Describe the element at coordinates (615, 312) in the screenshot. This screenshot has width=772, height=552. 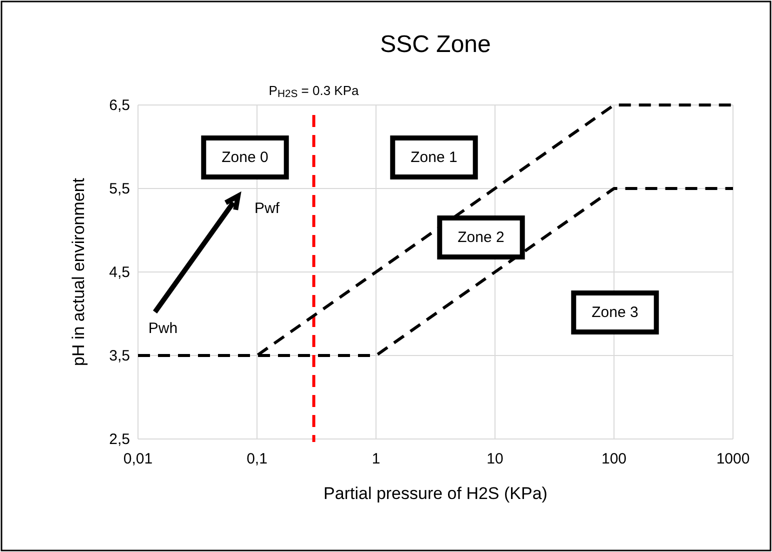
I see `annotation: Zone 3` at that location.